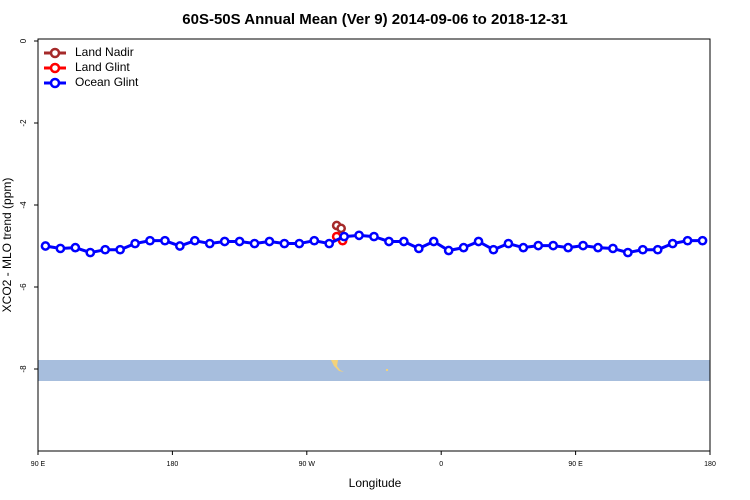  Describe the element at coordinates (107, 82) in the screenshot. I see `legend-label: Ocean Glint` at that location.